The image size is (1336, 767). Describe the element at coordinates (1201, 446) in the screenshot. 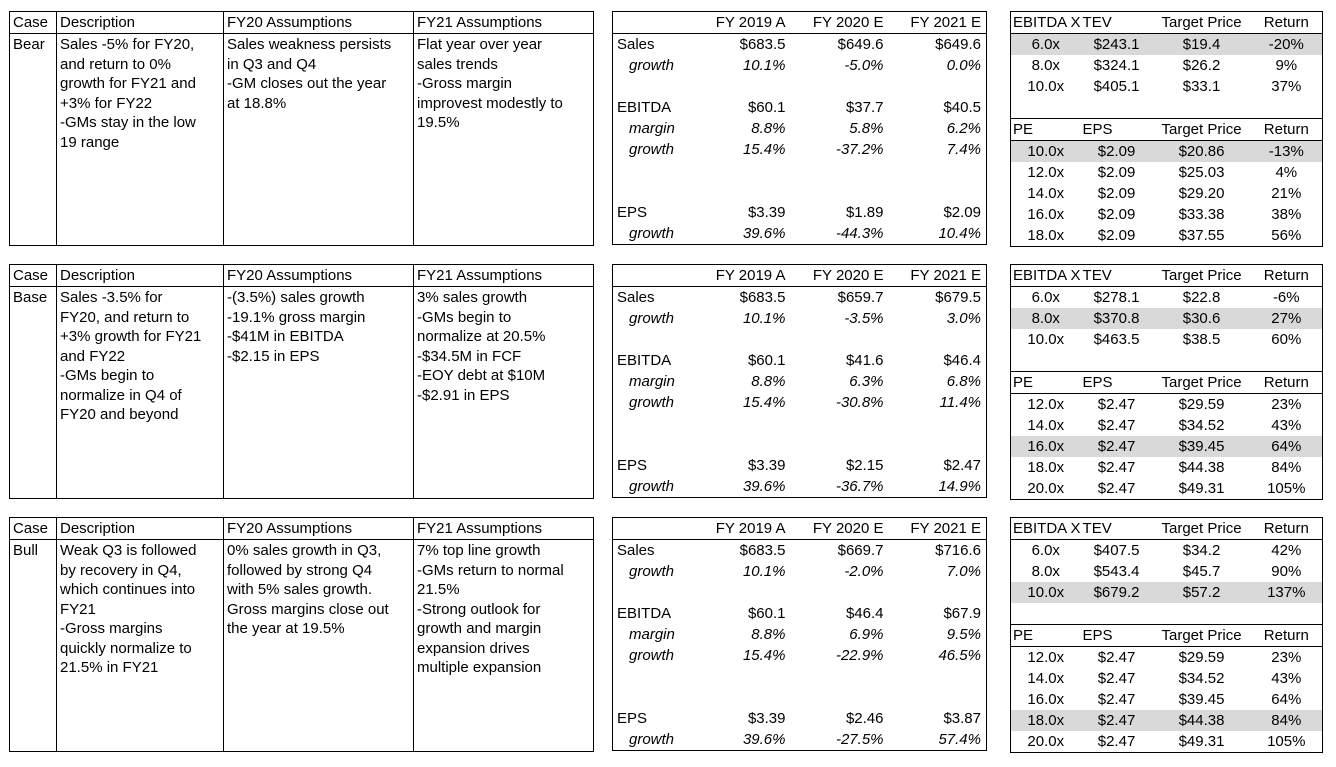

I see `target-price-cell: $39.45` at that location.